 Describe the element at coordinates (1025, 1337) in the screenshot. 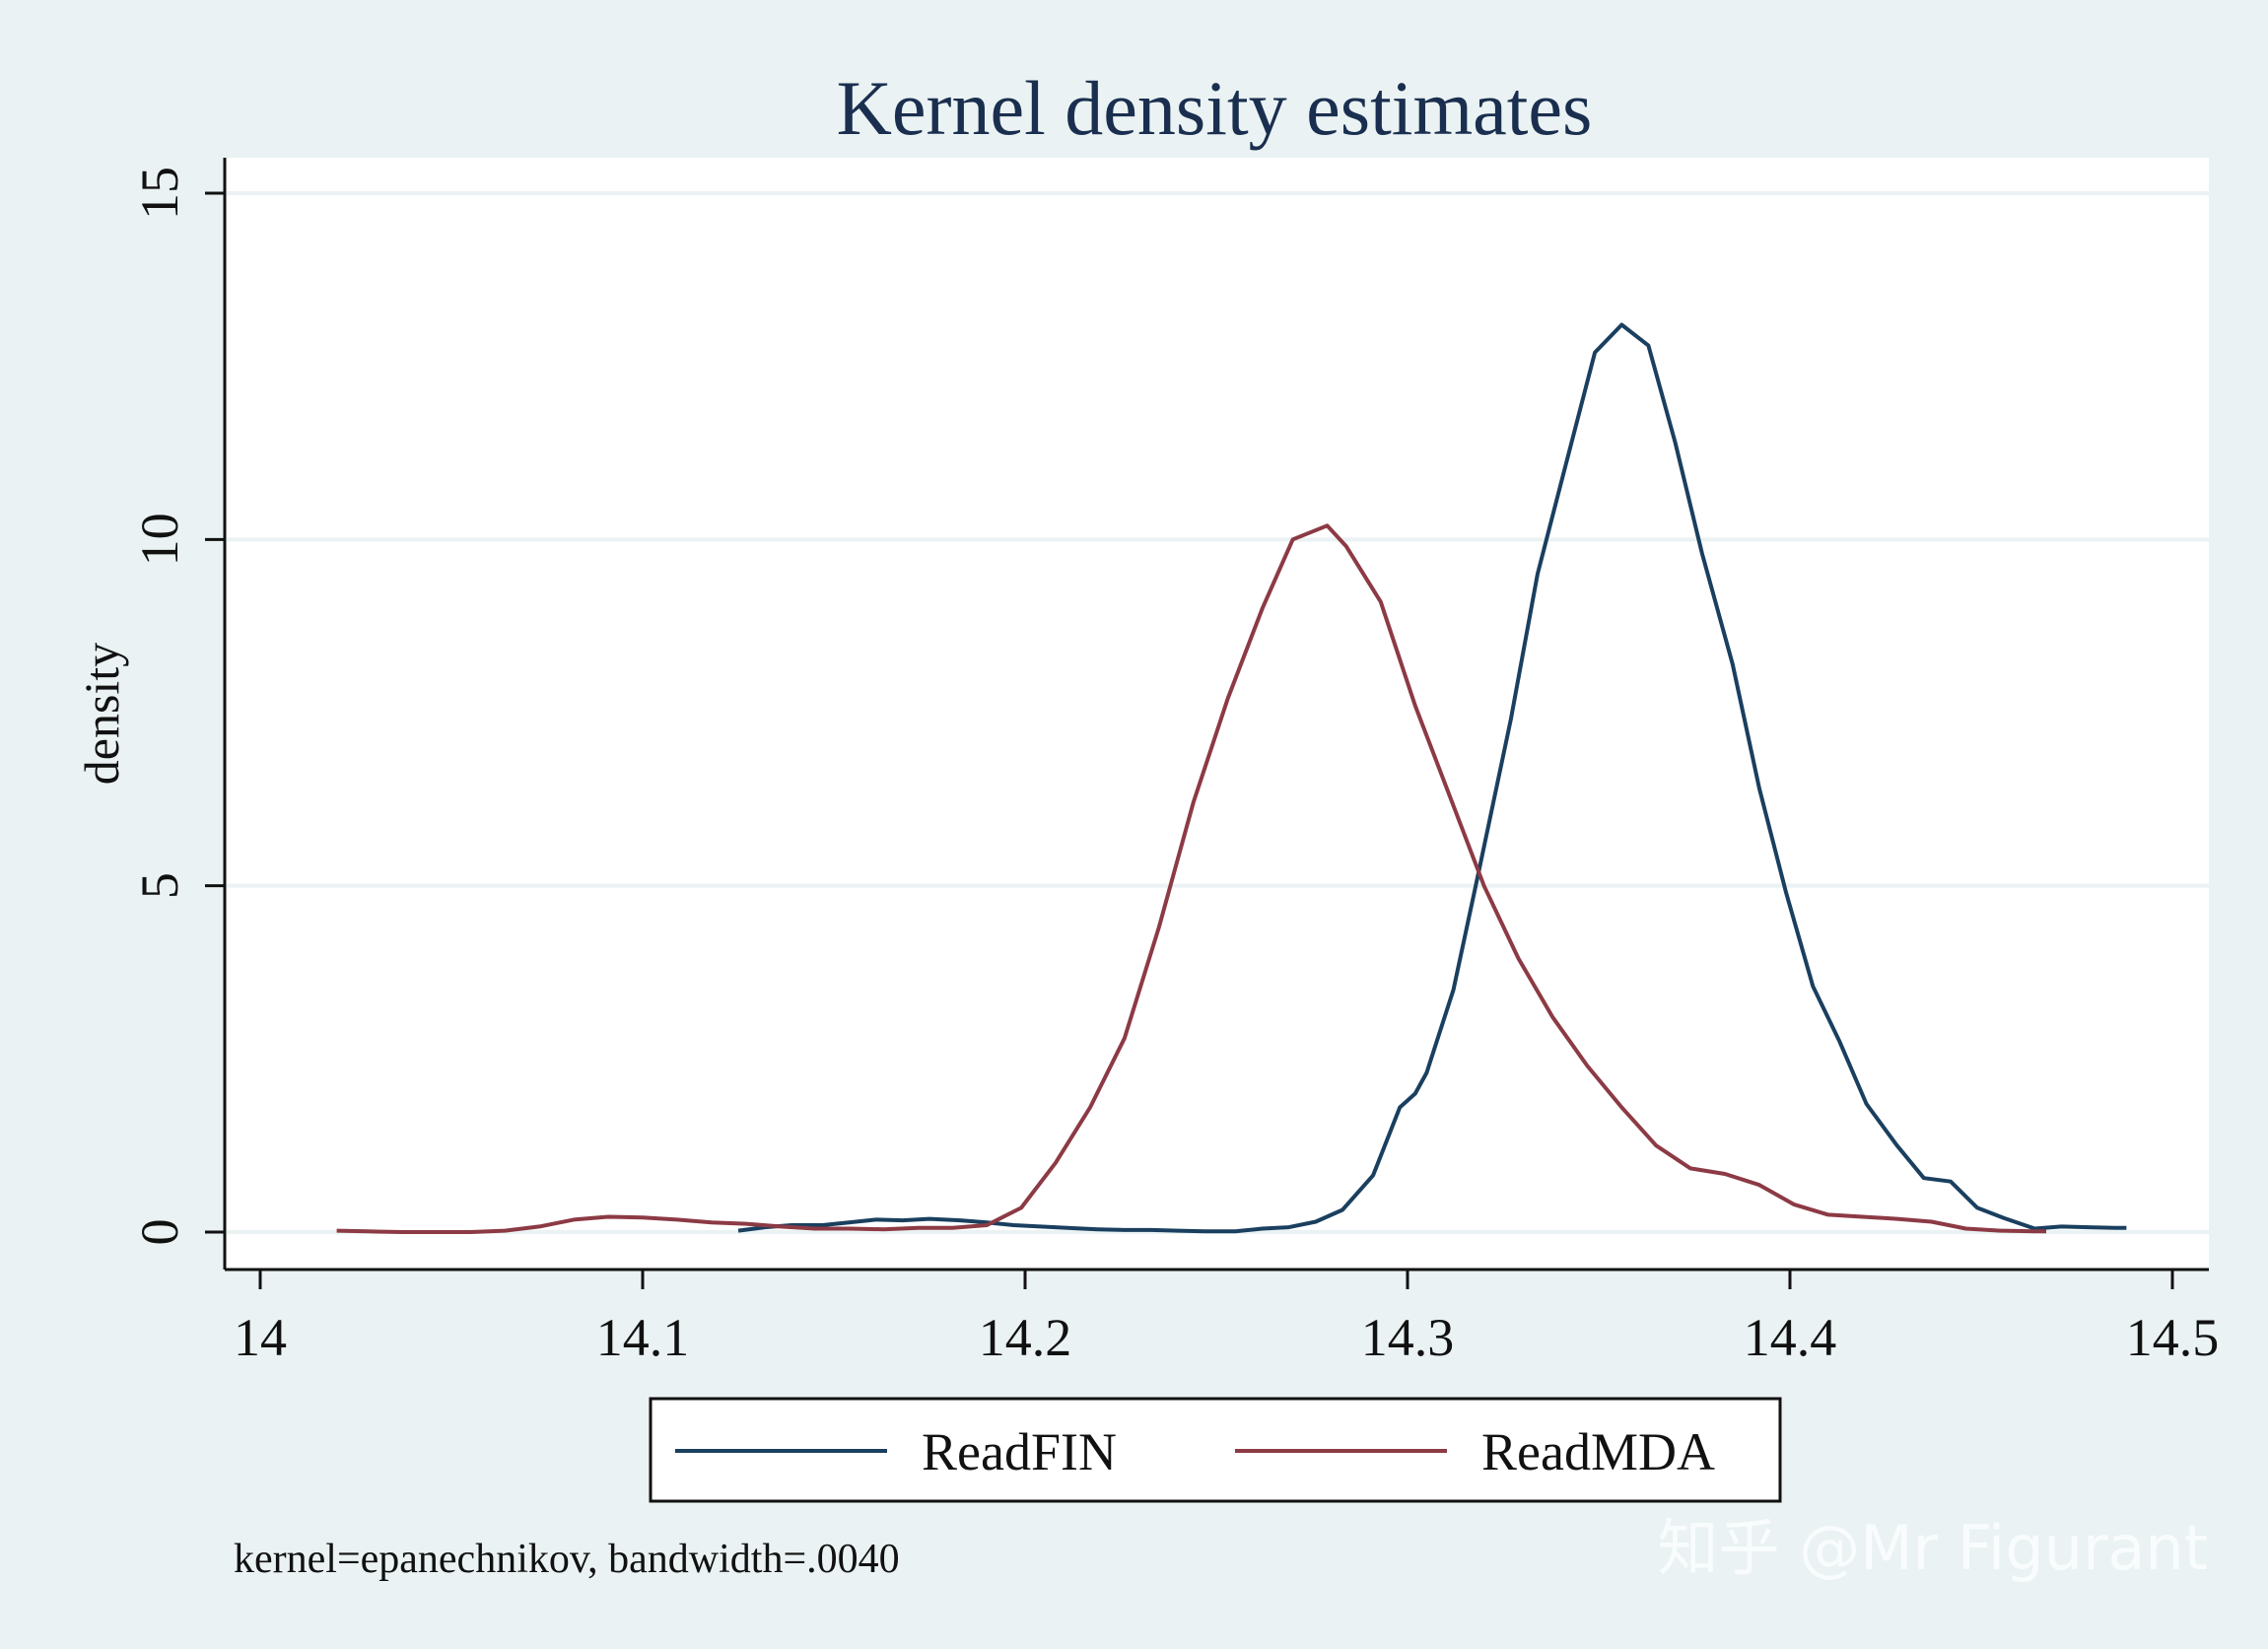

I see `x-tick-label: 14.2` at that location.